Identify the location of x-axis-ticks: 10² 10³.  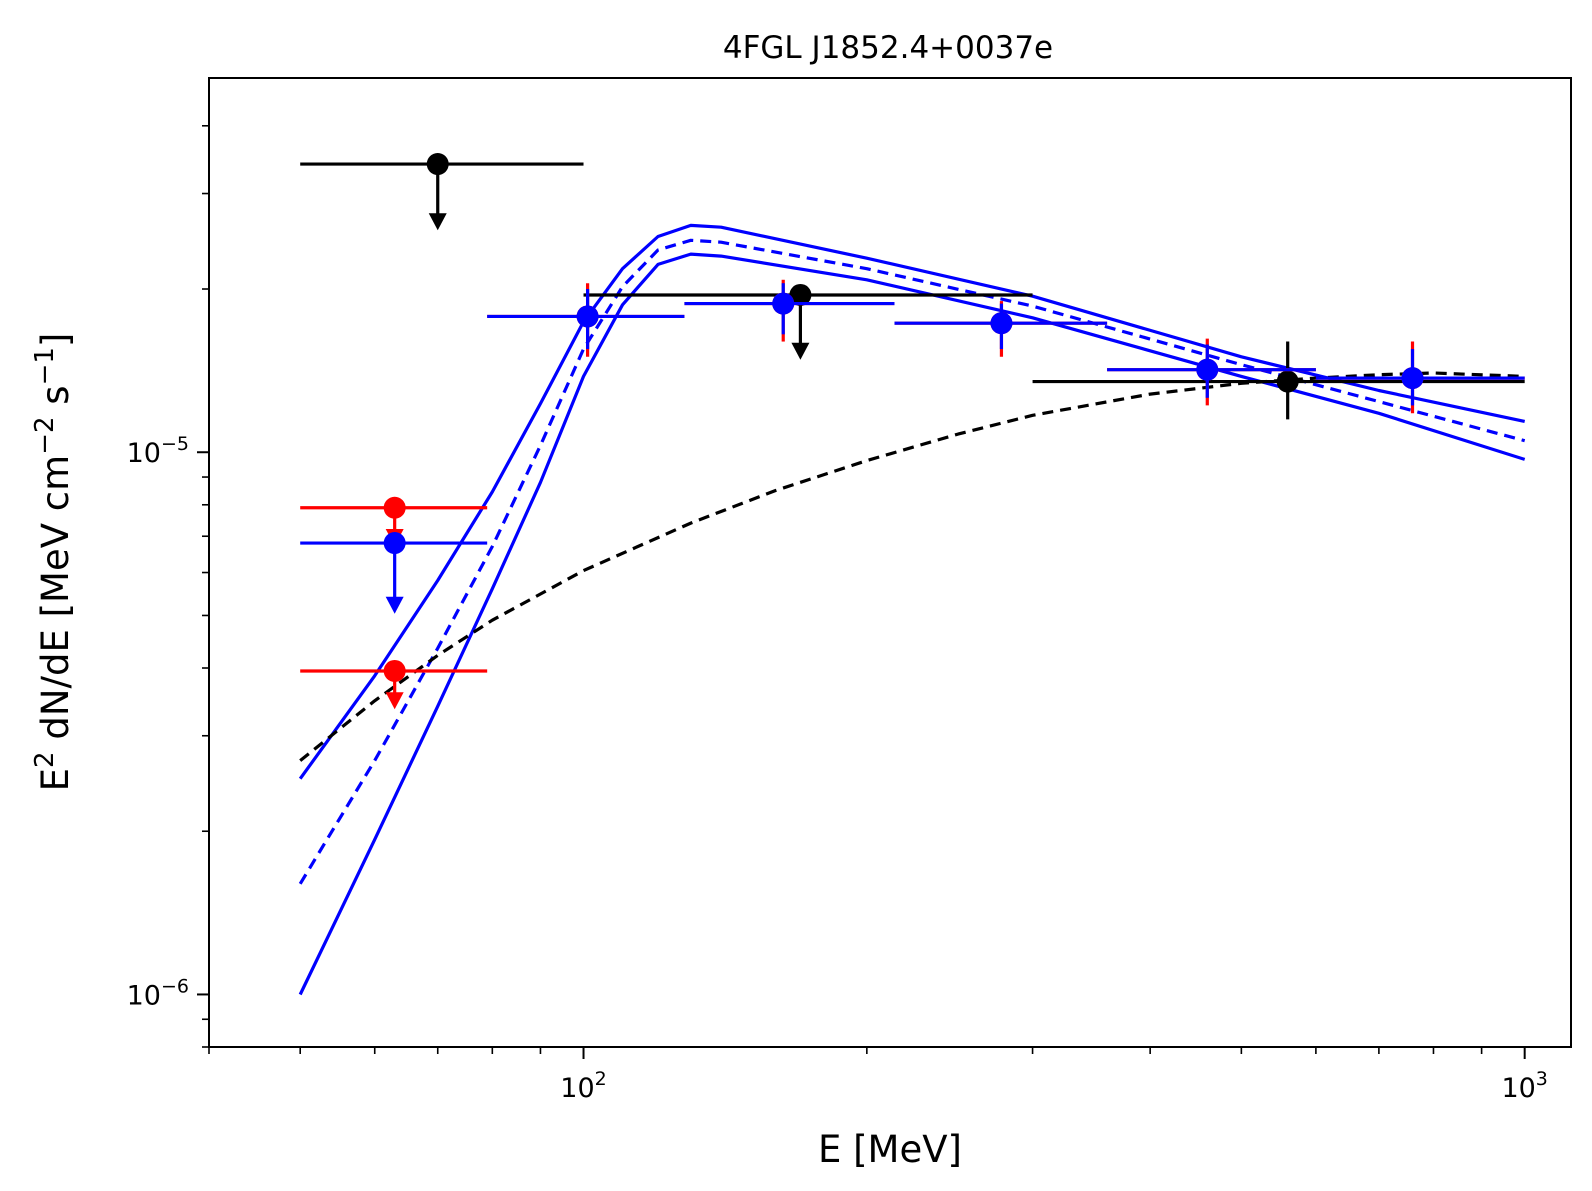
(878, 1075).